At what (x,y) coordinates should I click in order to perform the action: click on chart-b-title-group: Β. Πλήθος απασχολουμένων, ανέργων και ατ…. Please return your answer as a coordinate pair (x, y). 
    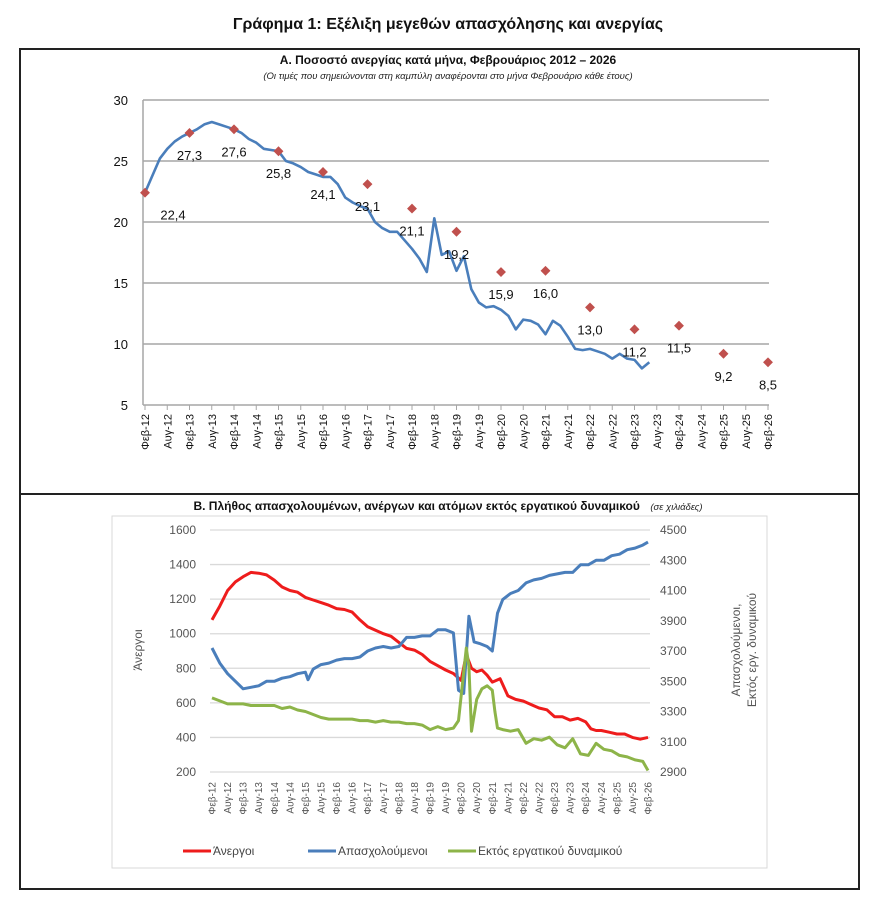
    Looking at the image, I should click on (447, 505).